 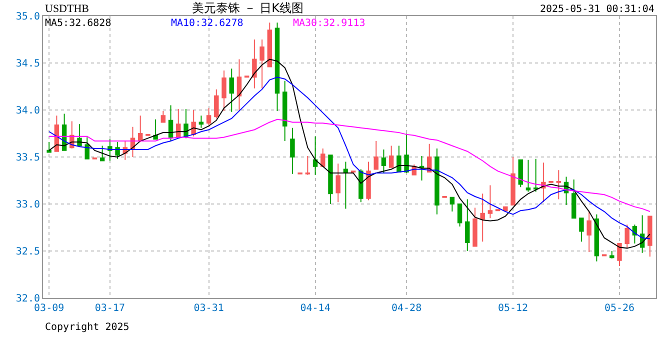 What do you see at coordinates (248, 8) in the screenshot?
I see `chart-title: 美元泰铢 － 日K线图` at bounding box center [248, 8].